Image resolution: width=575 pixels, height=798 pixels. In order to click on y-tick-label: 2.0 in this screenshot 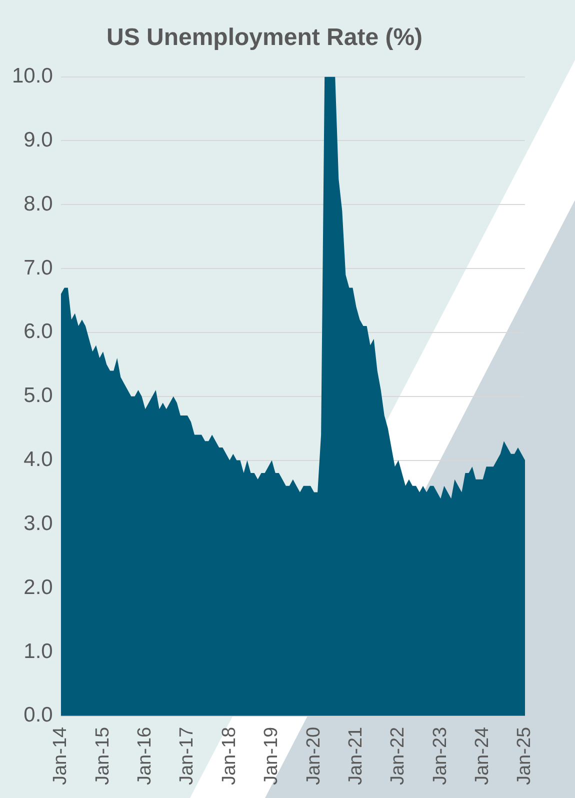, I will do `click(38, 587)`.